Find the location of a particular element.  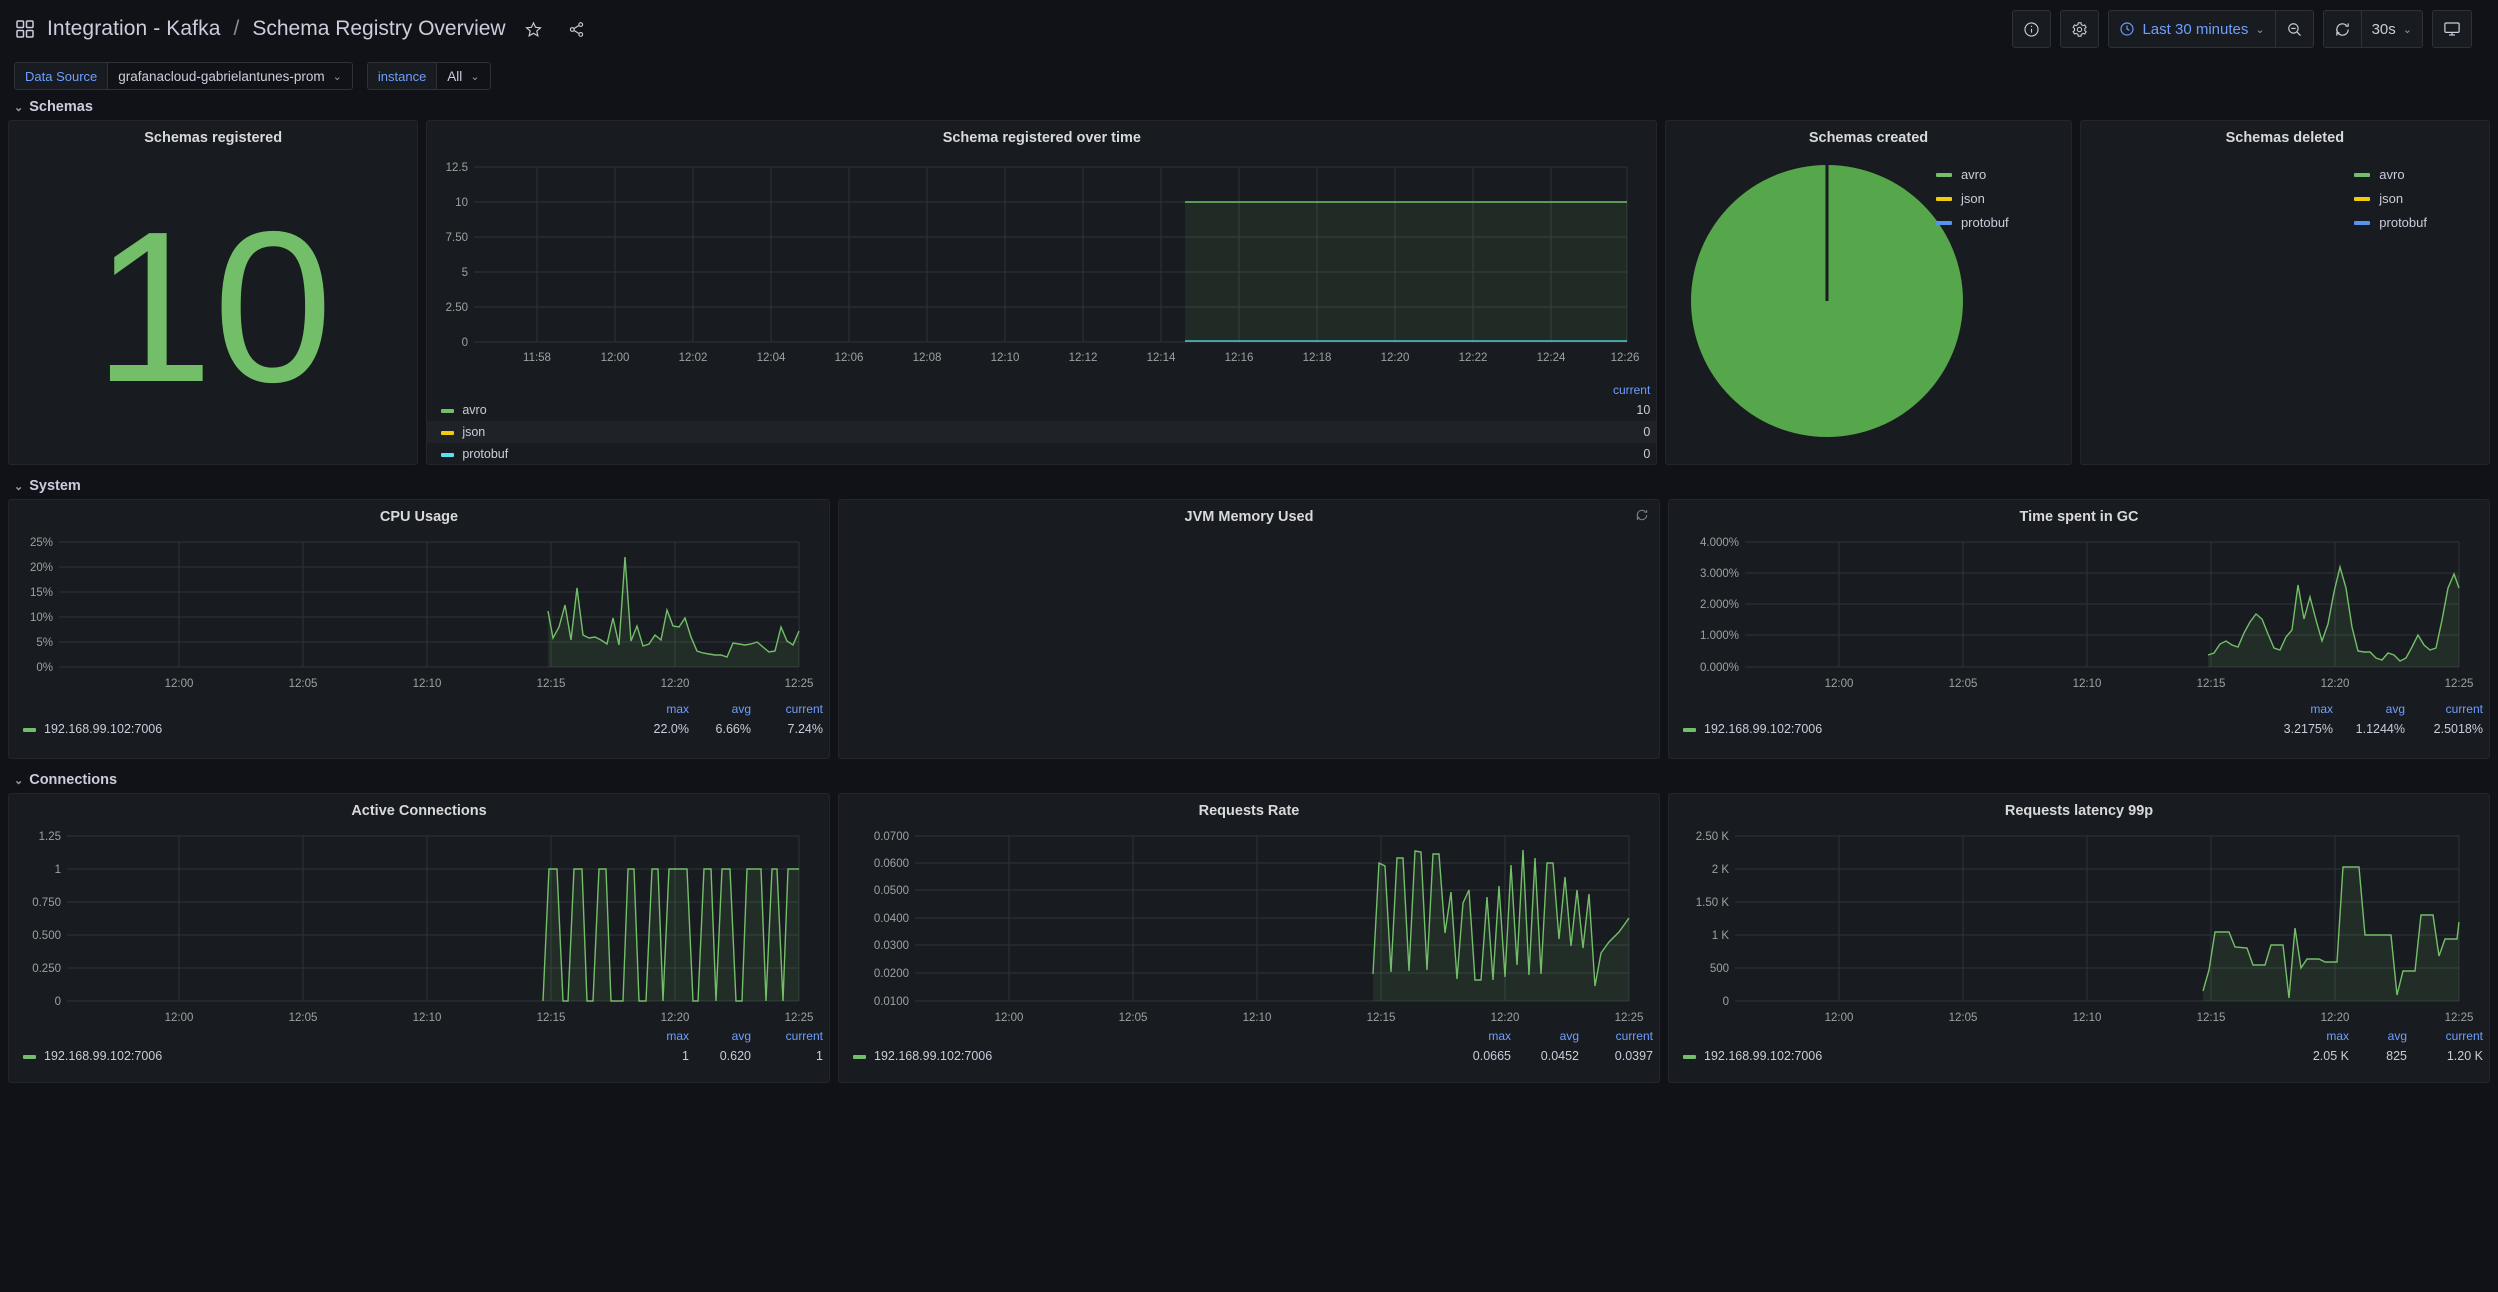

refresh-icon is located at coordinates (1642, 515).